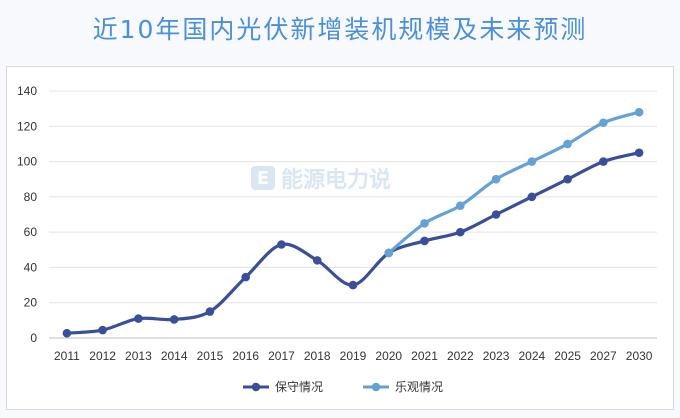  Describe the element at coordinates (281, 356) in the screenshot. I see `x-tick-label: 2017` at that location.